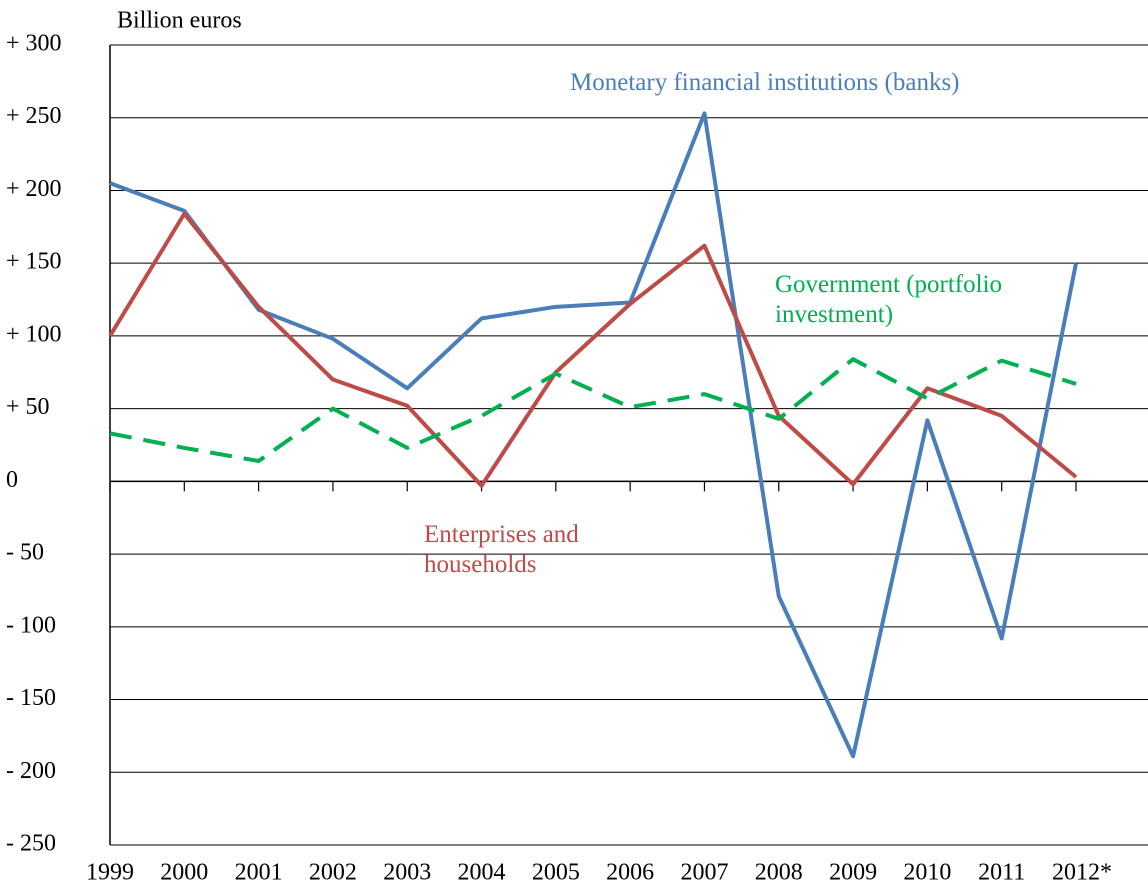  What do you see at coordinates (259, 873) in the screenshot?
I see `x-tick-label: 2001` at bounding box center [259, 873].